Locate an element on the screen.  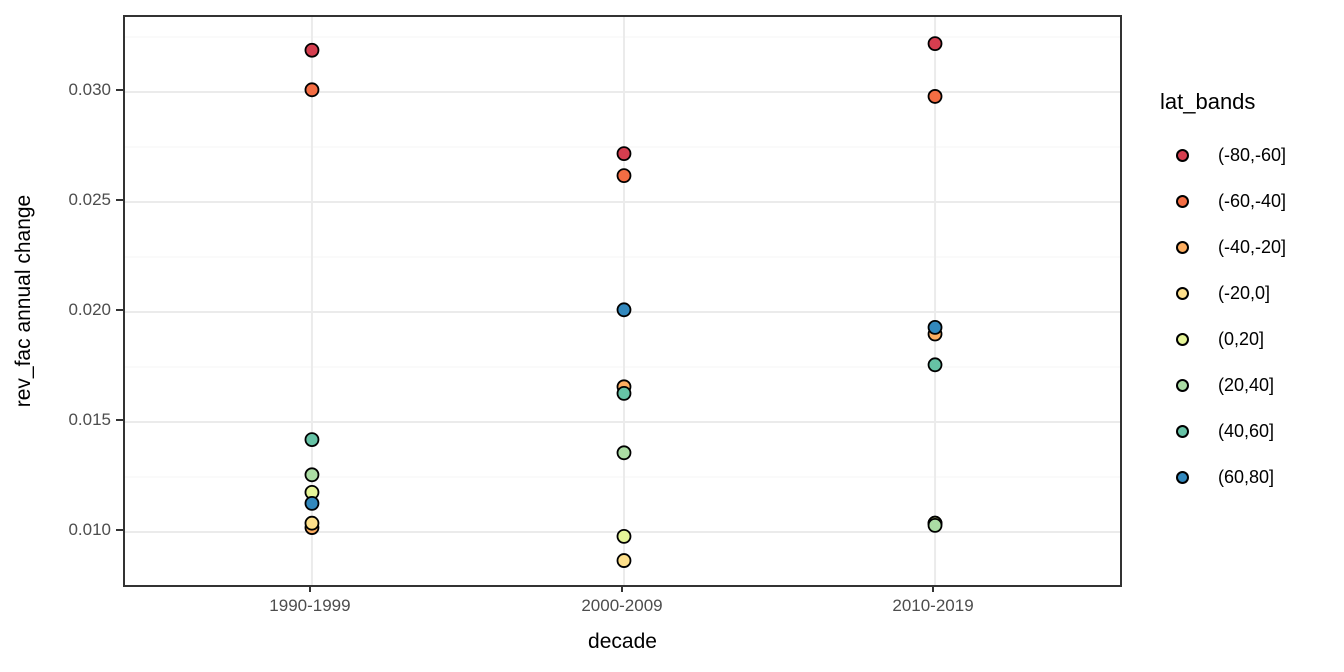
legend-item: (60,80] is located at coordinates (1223, 477).